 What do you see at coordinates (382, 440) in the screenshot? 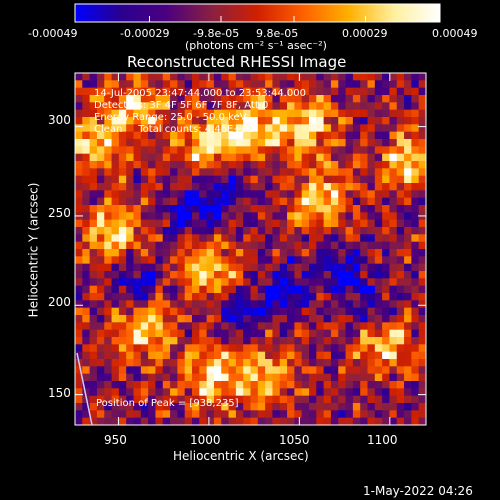
I see `x-tick-label: 1100` at bounding box center [382, 440].